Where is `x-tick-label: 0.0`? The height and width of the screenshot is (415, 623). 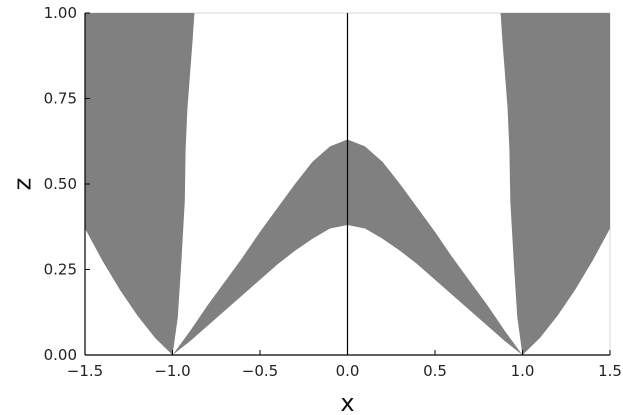
x-tick-label: 0.0 is located at coordinates (348, 371).